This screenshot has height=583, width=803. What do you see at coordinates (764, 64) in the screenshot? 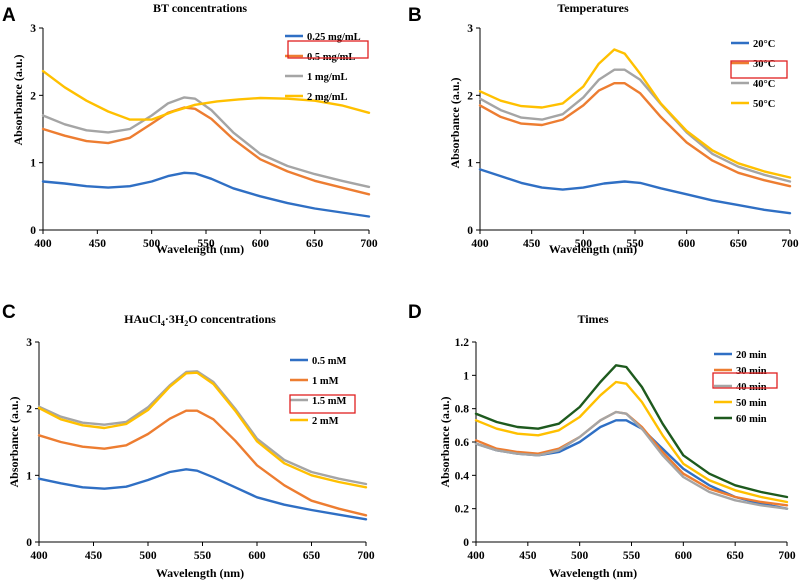
I see `legend-entry: 30°C` at bounding box center [764, 64].